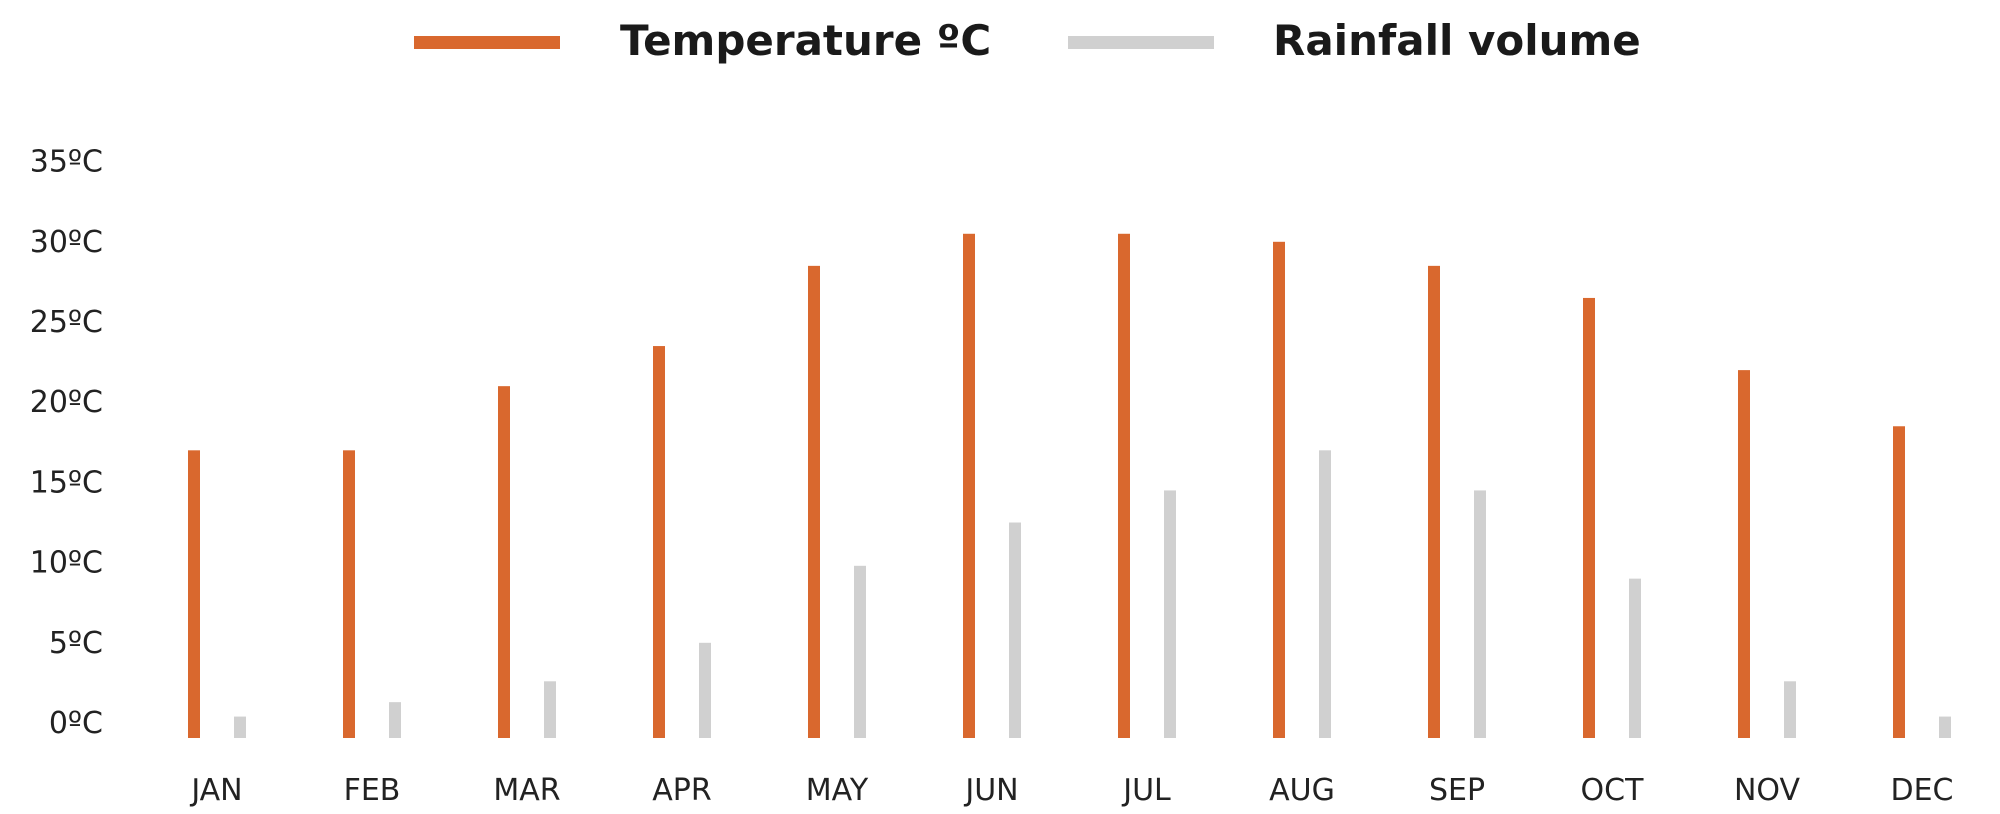  I want to click on x-tick-label: AUG, so click(1302, 790).